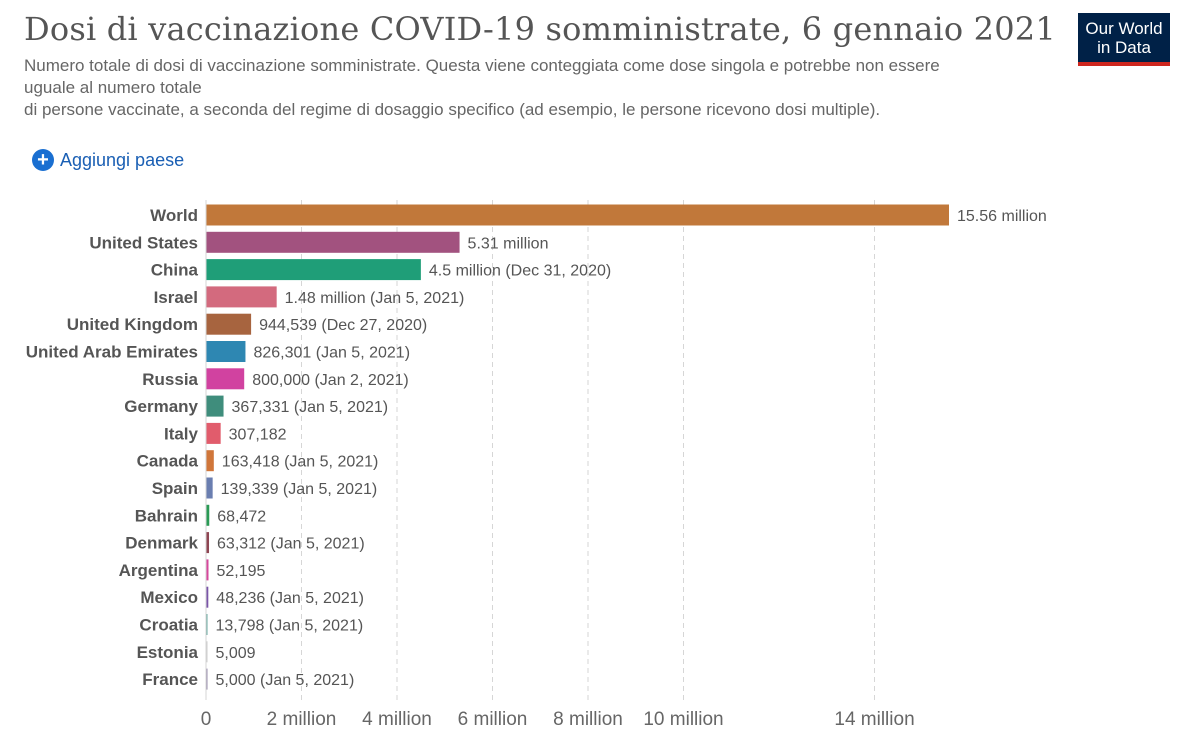 This screenshot has width=1192, height=736. Describe the element at coordinates (113, 87) in the screenshot. I see `subtitle-line-2: uguale al numero totale` at that location.